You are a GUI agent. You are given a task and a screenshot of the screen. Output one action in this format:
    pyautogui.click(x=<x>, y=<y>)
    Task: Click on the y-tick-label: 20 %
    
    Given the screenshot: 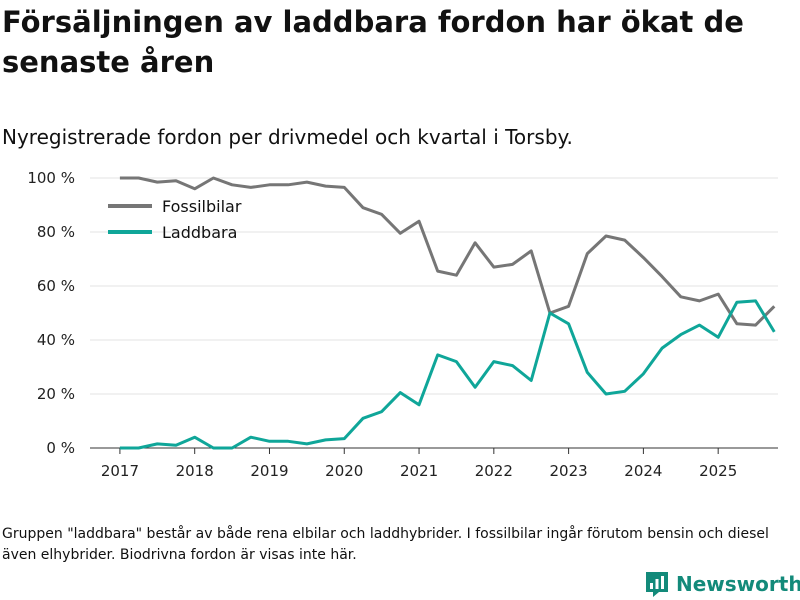 What is the action you would take?
    pyautogui.click(x=56, y=394)
    